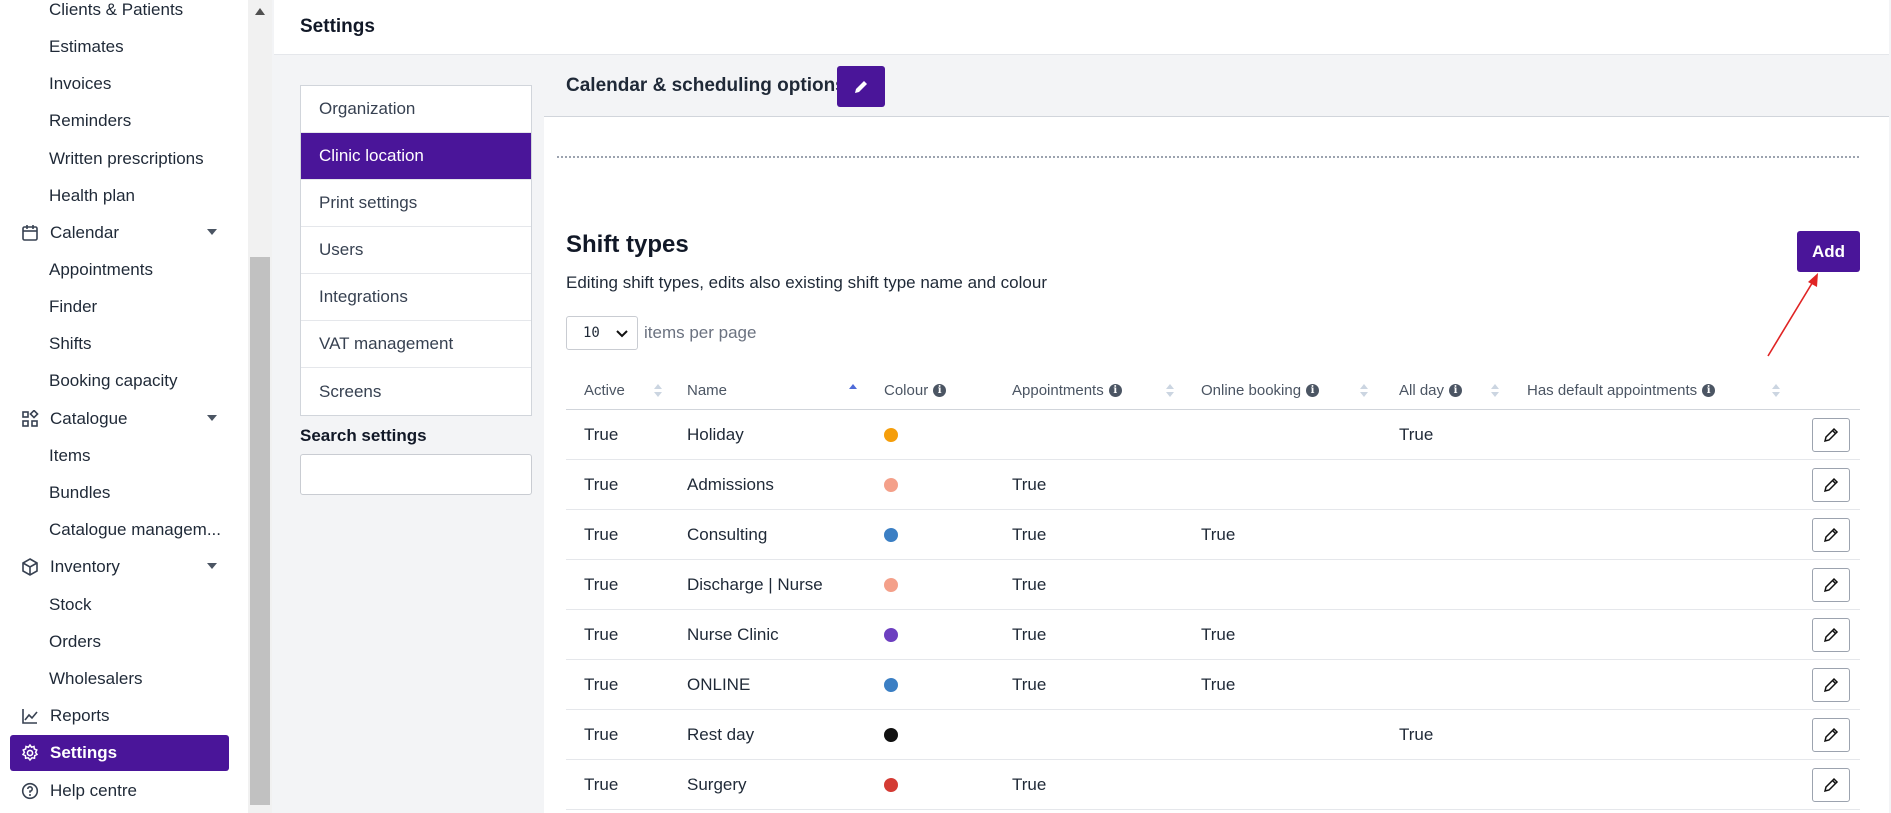 The width and height of the screenshot is (1891, 813). I want to click on col-header-appointments: Appointments i, so click(1067, 390).